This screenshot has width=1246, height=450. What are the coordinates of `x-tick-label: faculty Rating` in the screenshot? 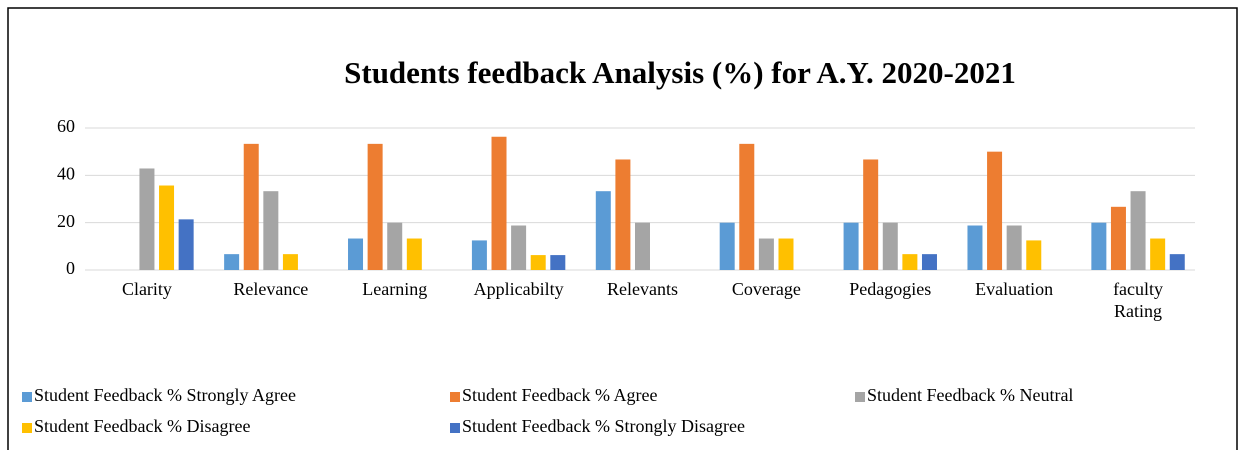 It's located at (1138, 300).